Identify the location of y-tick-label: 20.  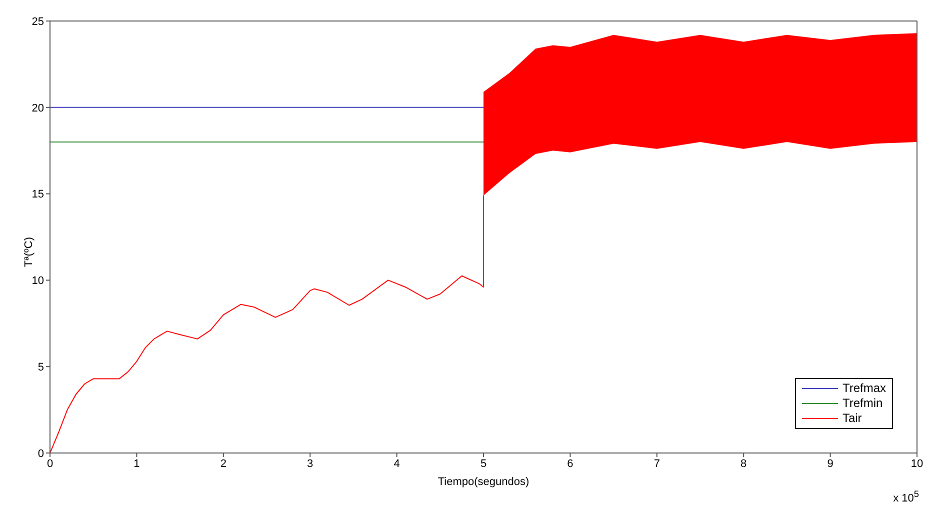
(38, 108).